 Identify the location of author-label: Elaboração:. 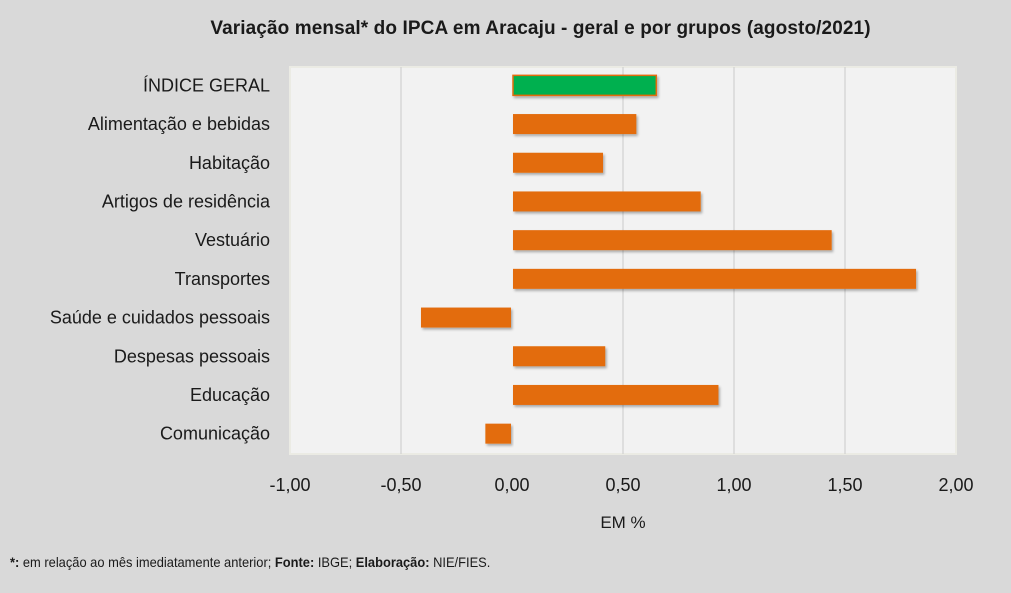
(392, 562).